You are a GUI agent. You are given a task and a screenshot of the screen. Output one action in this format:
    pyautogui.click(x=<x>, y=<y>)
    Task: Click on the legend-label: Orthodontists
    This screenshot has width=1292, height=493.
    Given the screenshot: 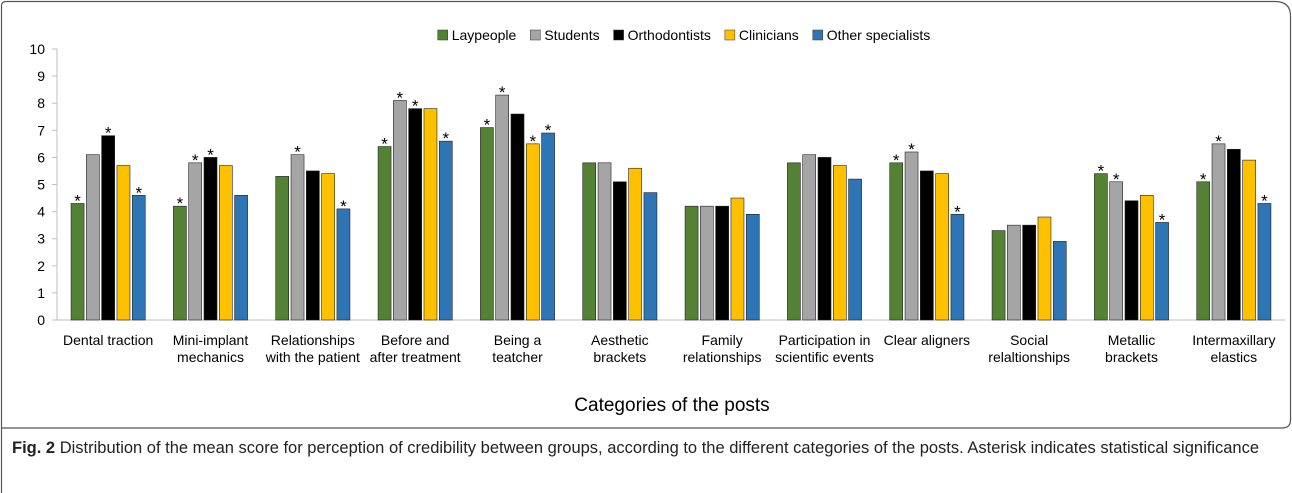 What is the action you would take?
    pyautogui.click(x=669, y=35)
    